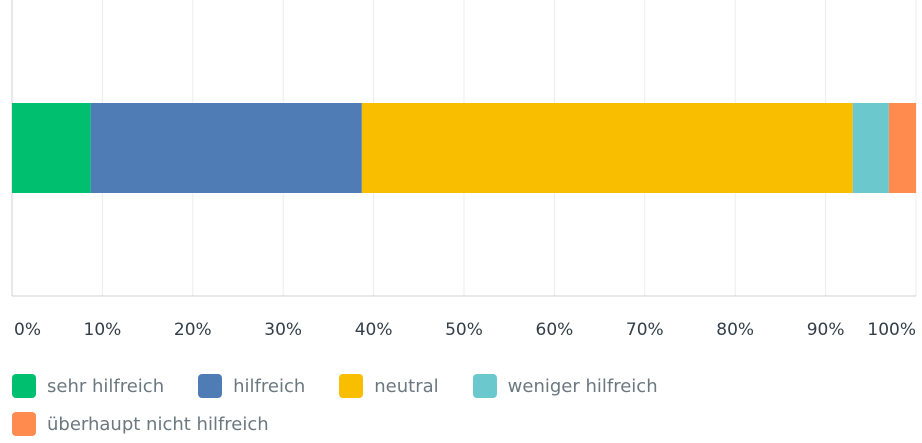 The height and width of the screenshot is (443, 922). What do you see at coordinates (106, 386) in the screenshot?
I see `legend-label: sehr hilfreich` at bounding box center [106, 386].